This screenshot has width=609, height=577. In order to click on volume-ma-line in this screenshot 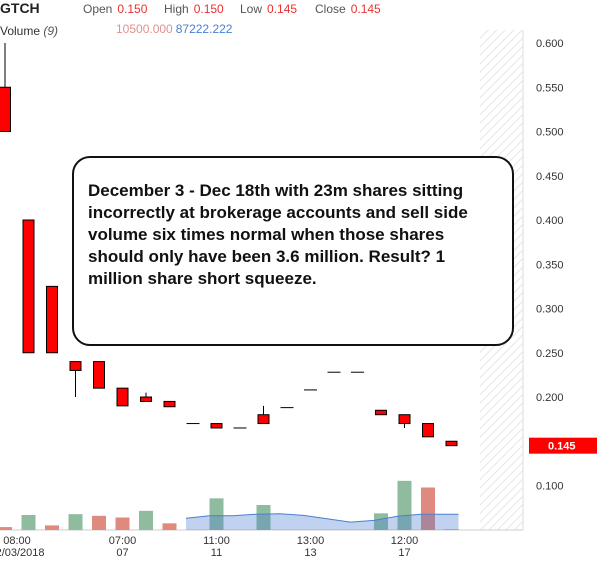, I will do `click(322, 518)`.